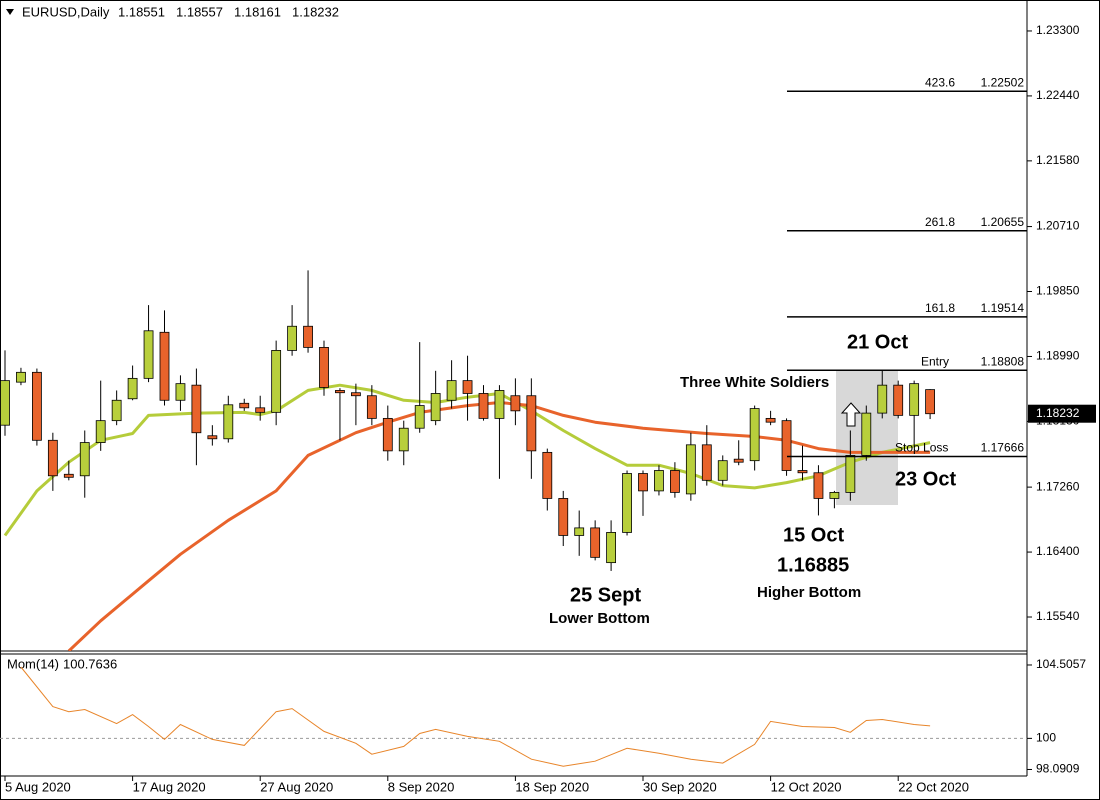  Describe the element at coordinates (935, 361) in the screenshot. I see `fib-label: Entry` at that location.